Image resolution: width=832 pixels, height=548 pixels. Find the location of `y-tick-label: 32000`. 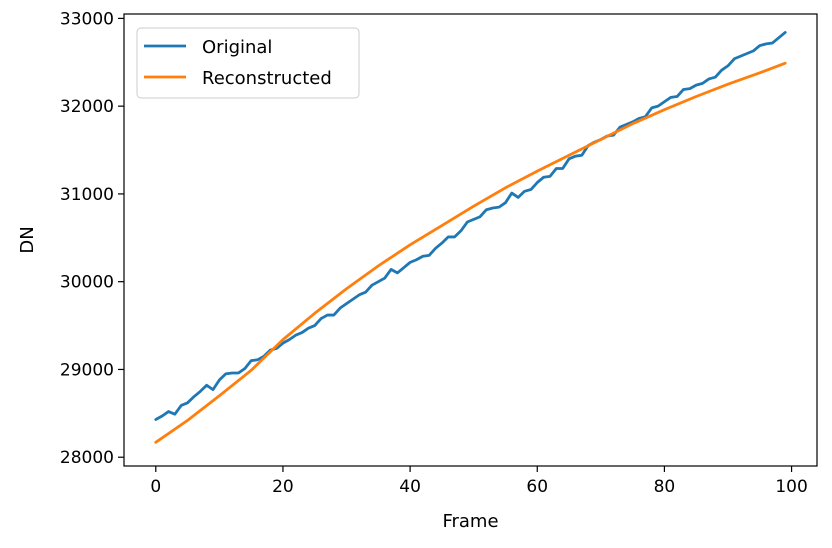

y-tick-label: 32000 is located at coordinates (87, 107).